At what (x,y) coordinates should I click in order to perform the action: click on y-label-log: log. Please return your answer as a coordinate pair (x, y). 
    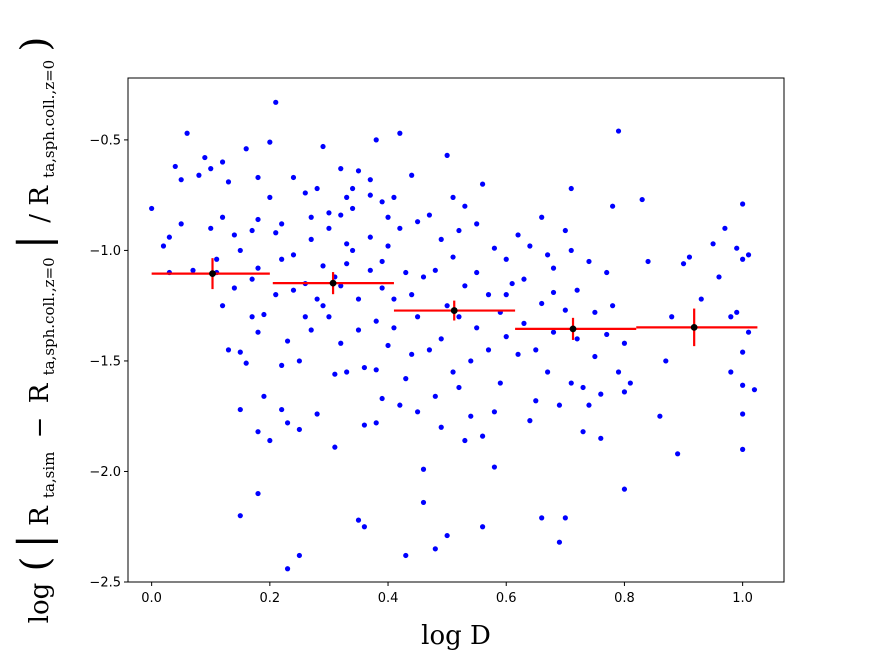
    Looking at the image, I should click on (40, 603).